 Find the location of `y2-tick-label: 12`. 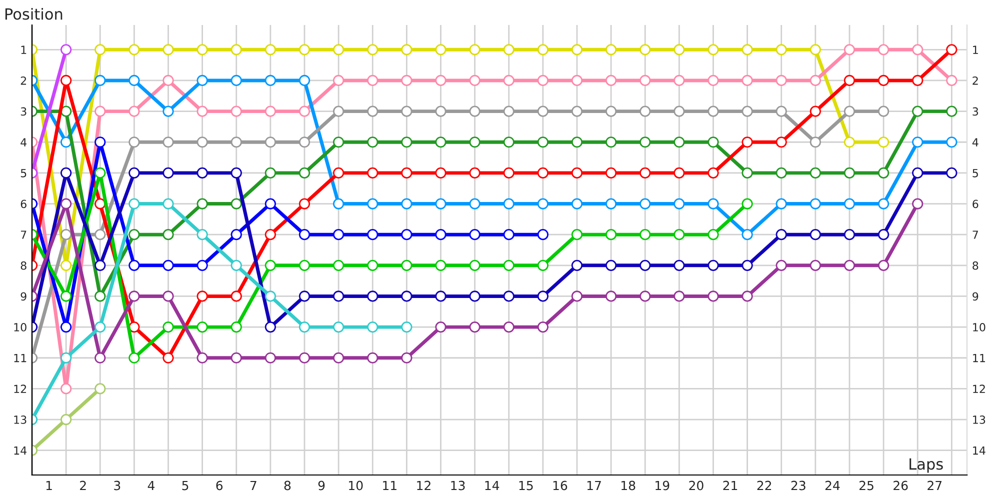

y2-tick-label: 12 is located at coordinates (979, 388).